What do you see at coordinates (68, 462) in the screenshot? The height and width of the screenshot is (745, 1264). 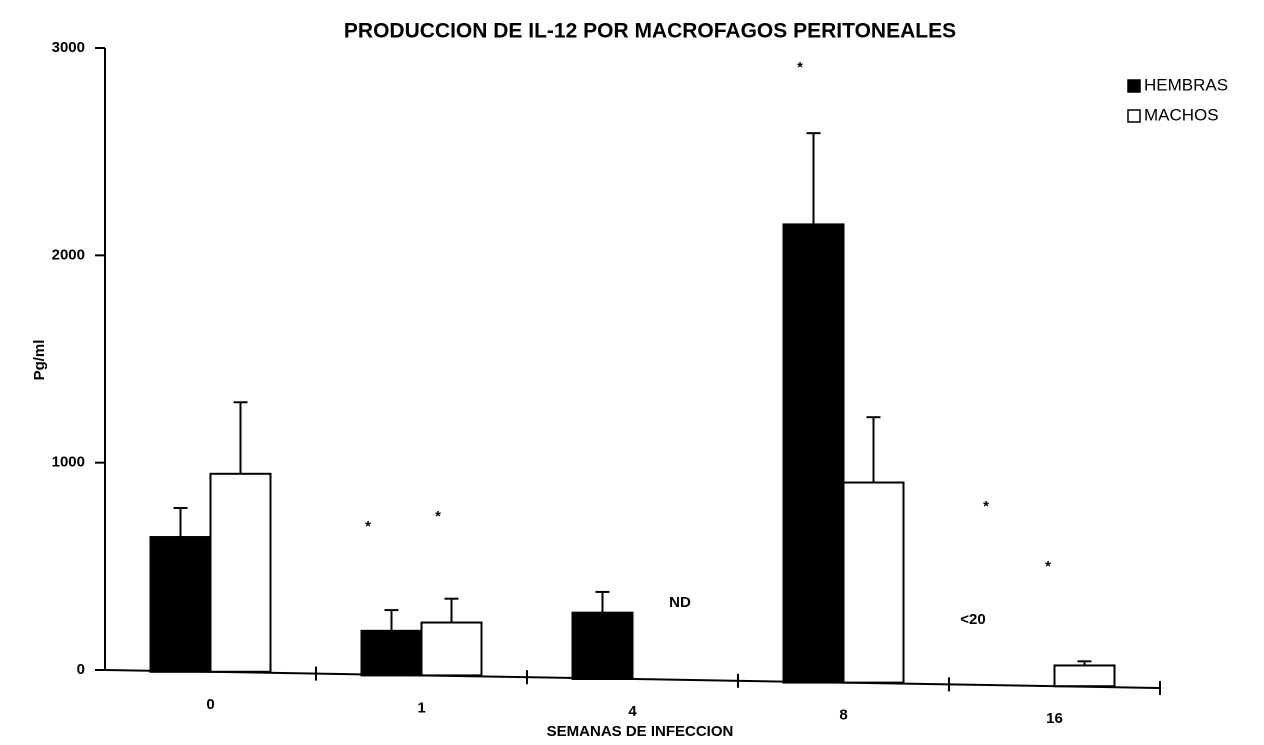 I see `y-tick-label: 1000` at bounding box center [68, 462].